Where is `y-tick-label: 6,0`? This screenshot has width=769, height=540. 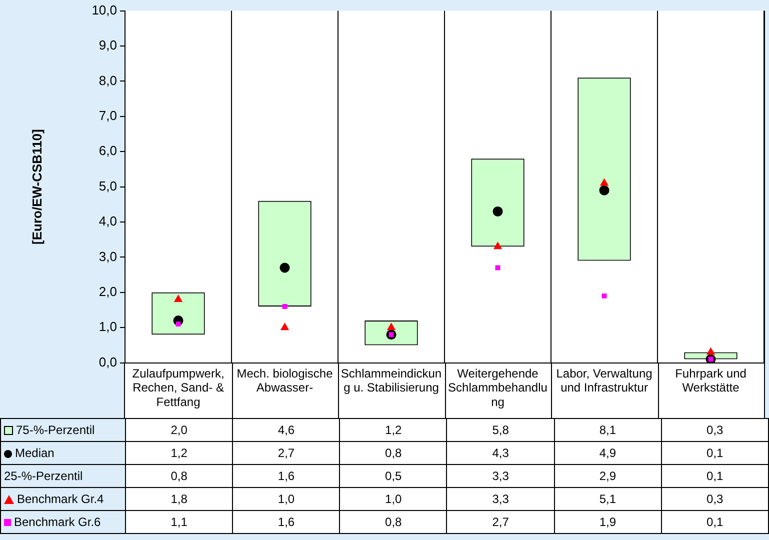 y-tick-label: 6,0 is located at coordinates (107, 150).